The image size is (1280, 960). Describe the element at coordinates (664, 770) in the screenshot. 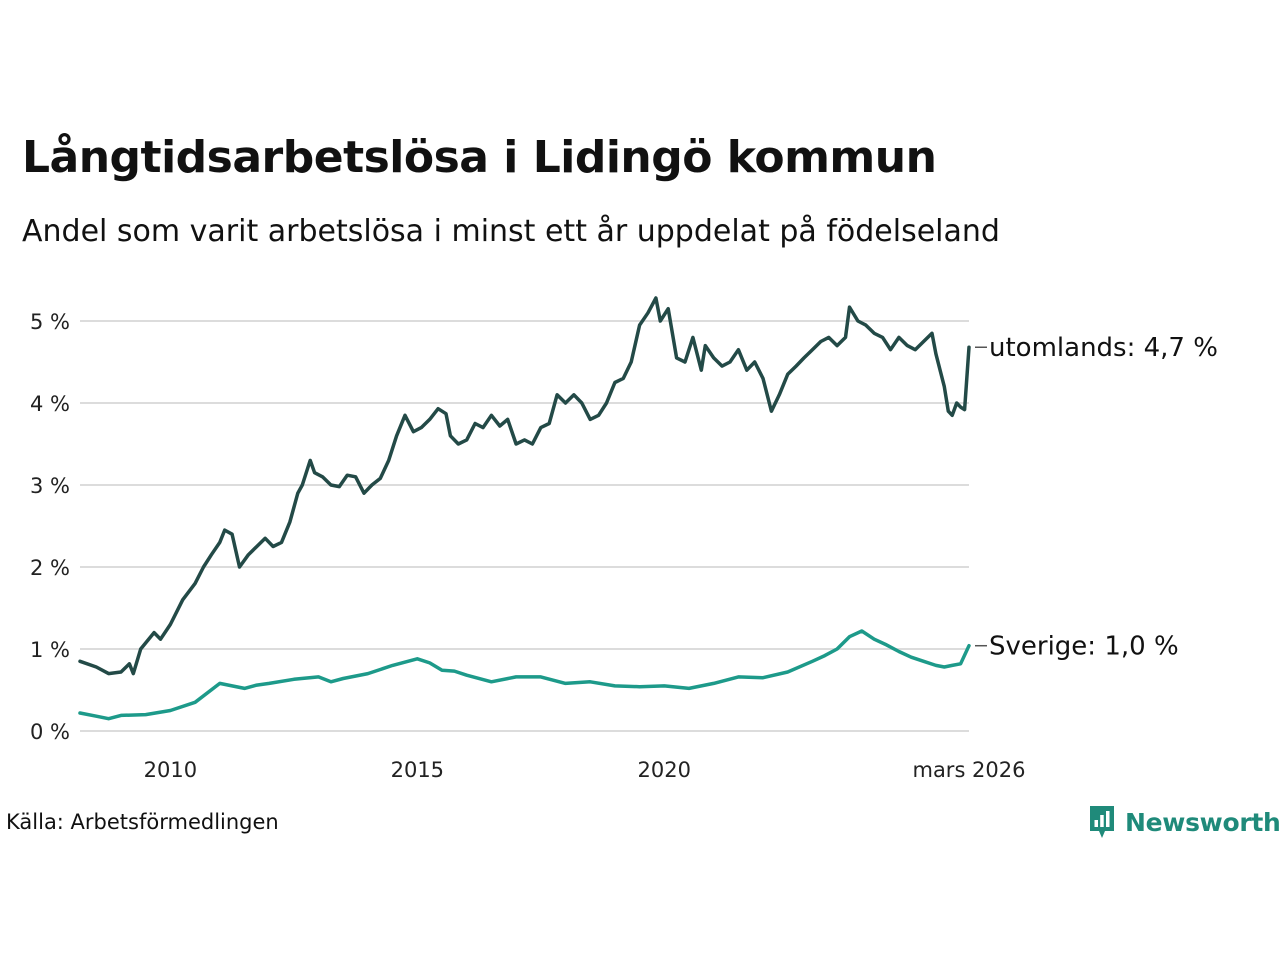

I see `x-tick-label: 2020` at that location.